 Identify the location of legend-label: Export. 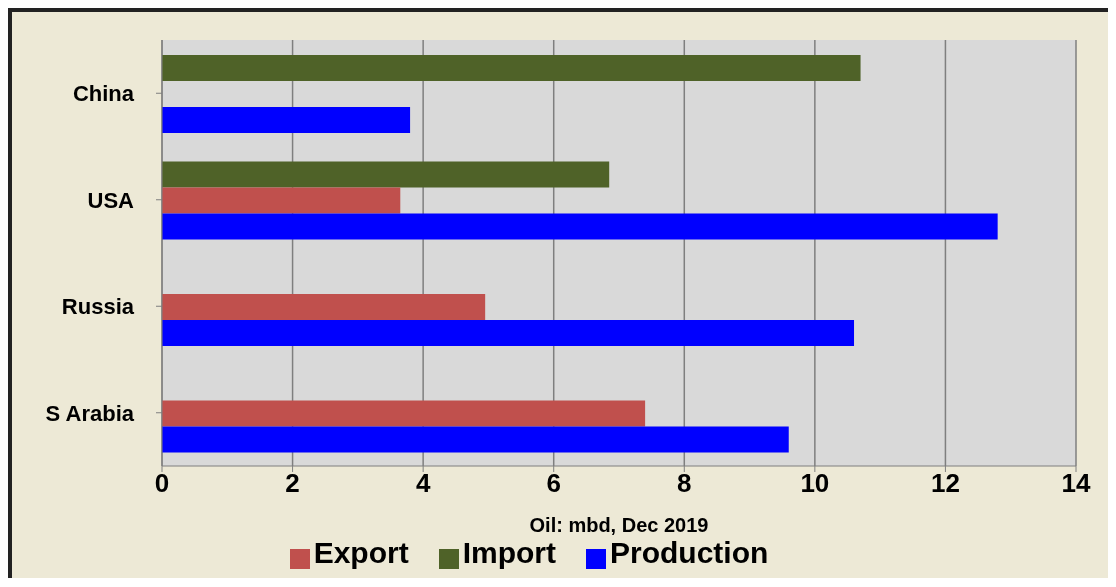
(361, 552).